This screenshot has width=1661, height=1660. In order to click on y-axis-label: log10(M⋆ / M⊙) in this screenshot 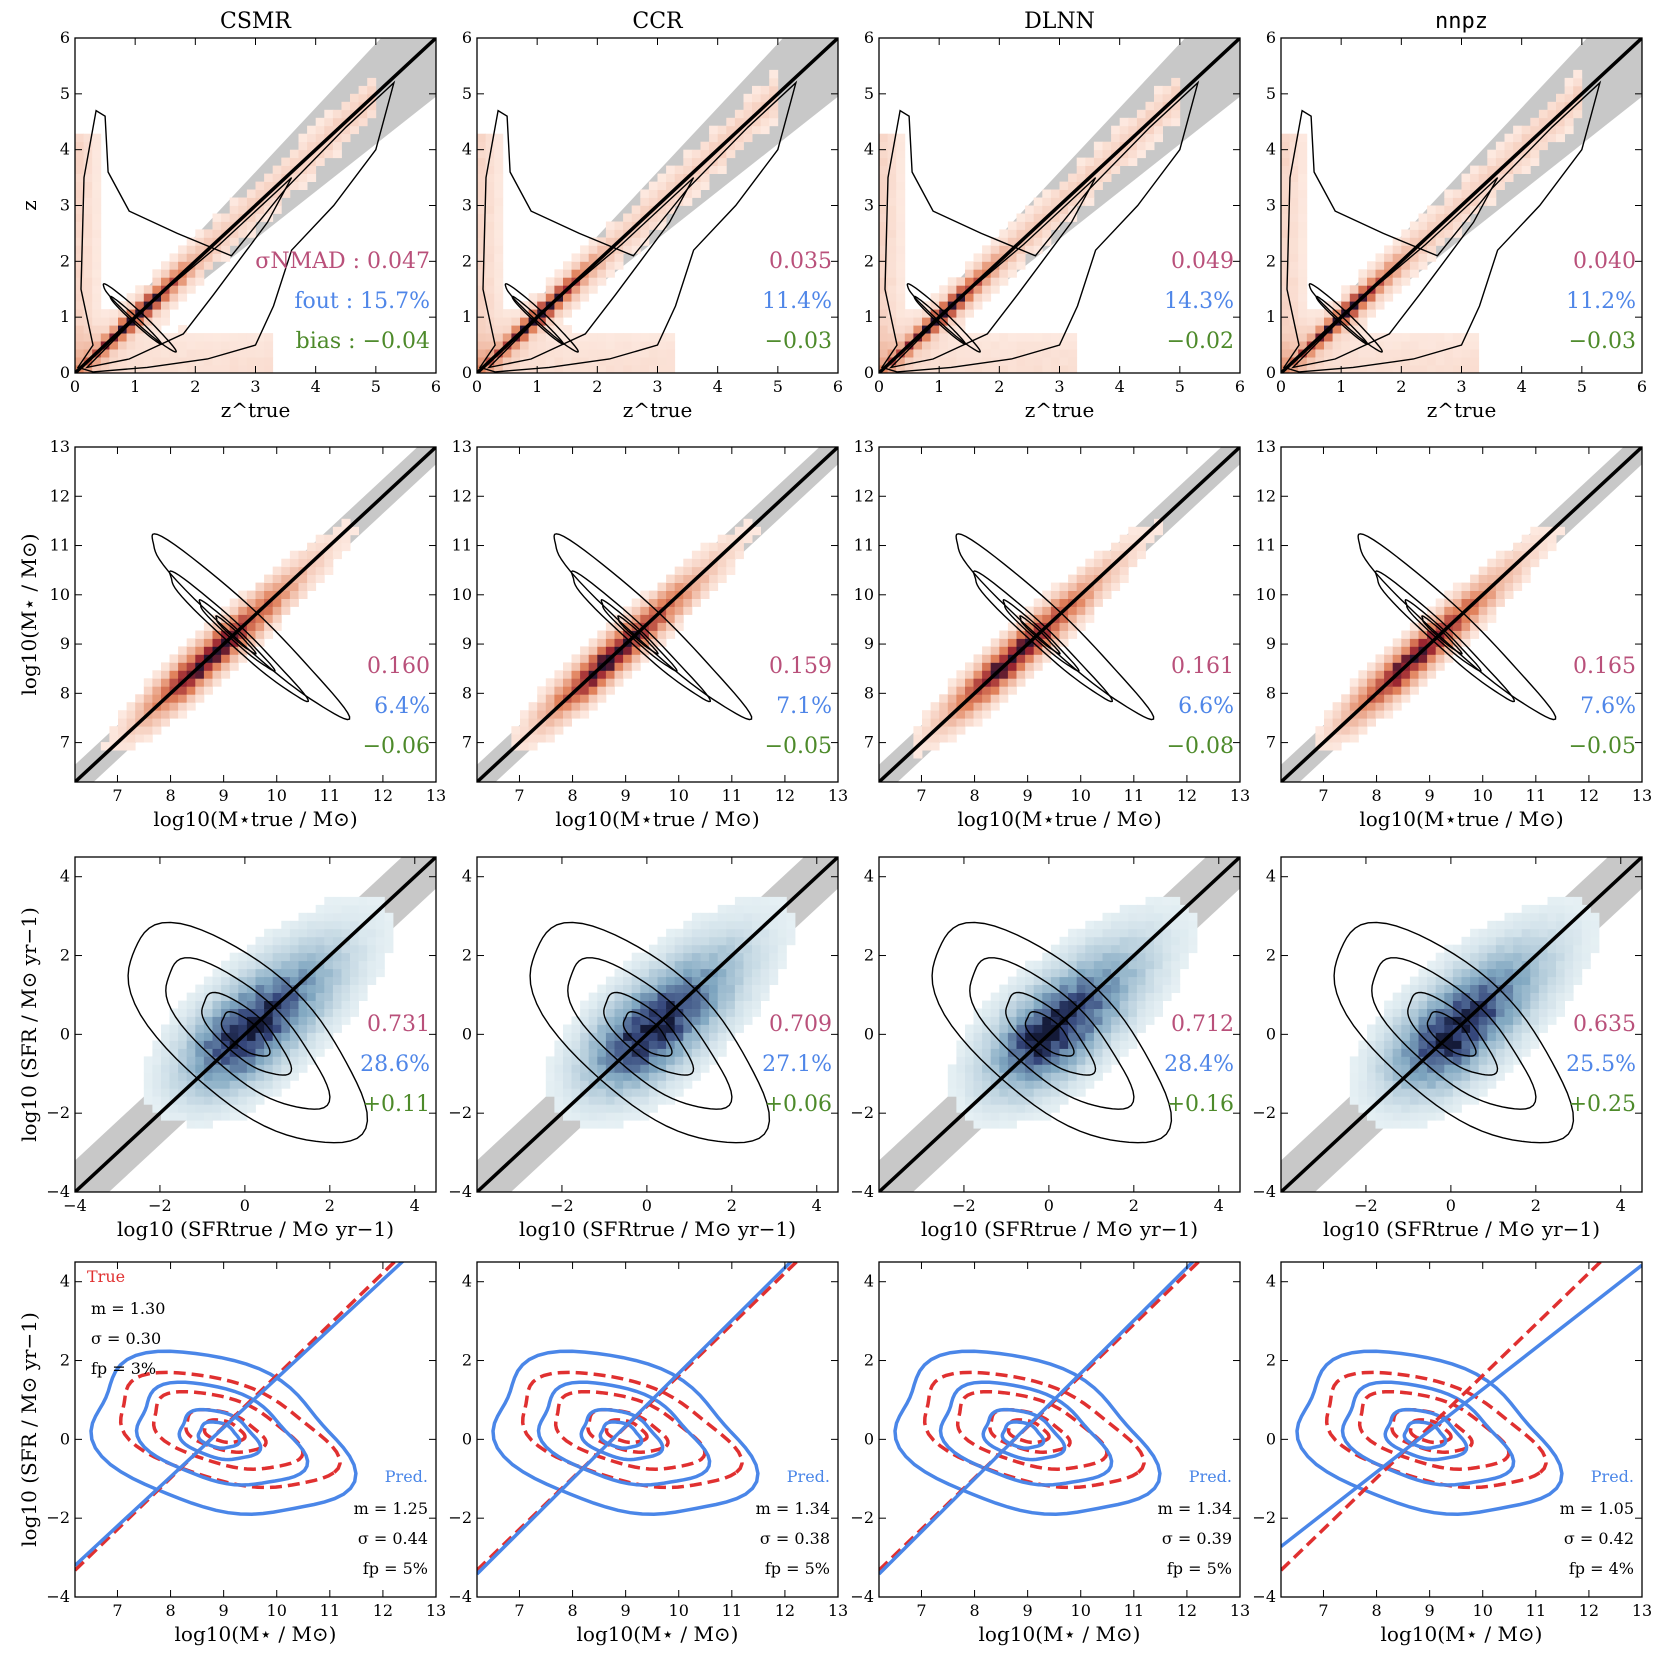, I will do `click(29, 615)`.